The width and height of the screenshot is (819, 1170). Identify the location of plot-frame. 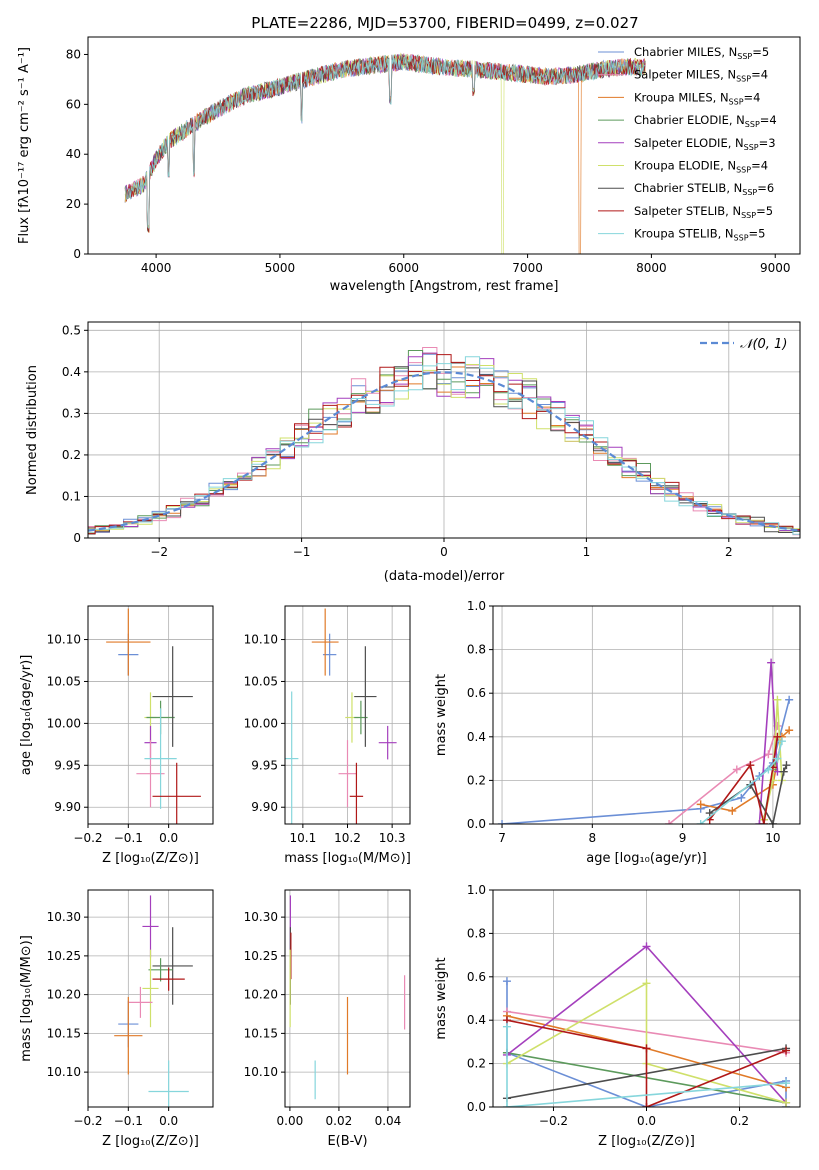
(150, 715).